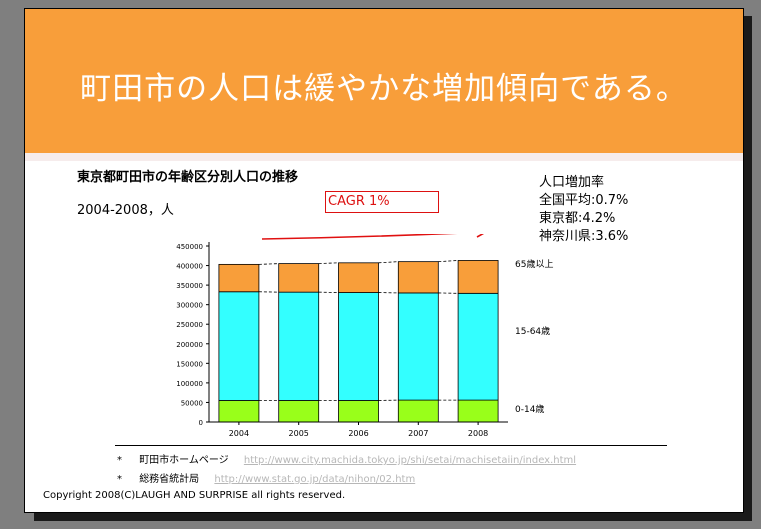  What do you see at coordinates (189, 247) in the screenshot?
I see `y-tick-label: 450000` at bounding box center [189, 247].